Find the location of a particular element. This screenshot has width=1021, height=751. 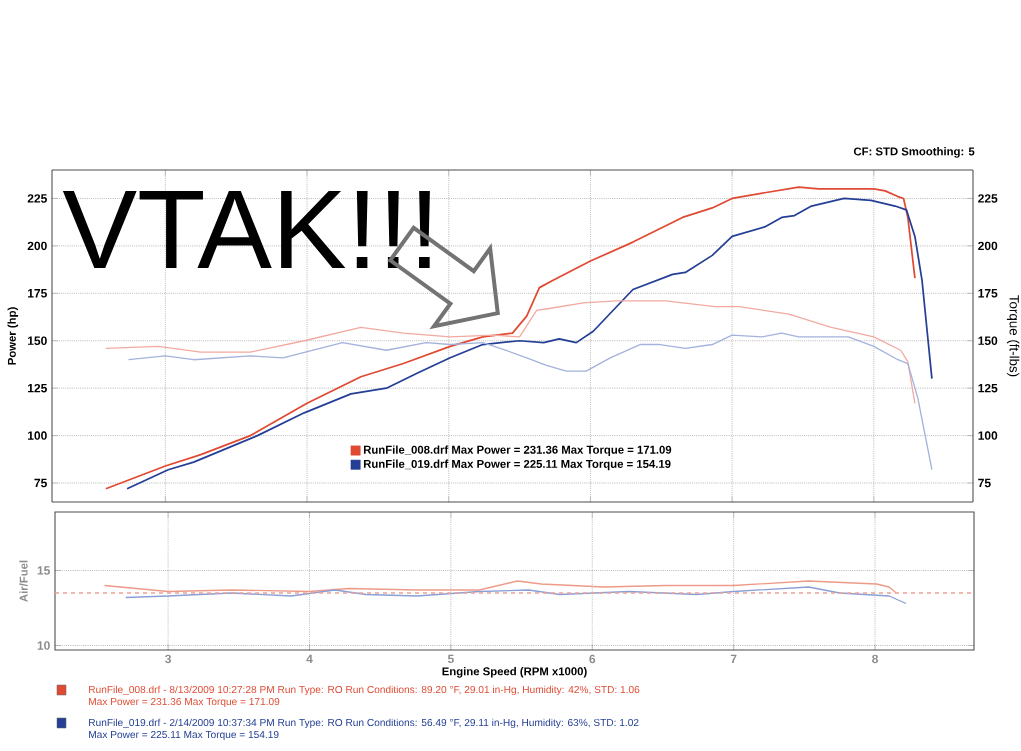

x-tick-label: 4 is located at coordinates (309, 658).